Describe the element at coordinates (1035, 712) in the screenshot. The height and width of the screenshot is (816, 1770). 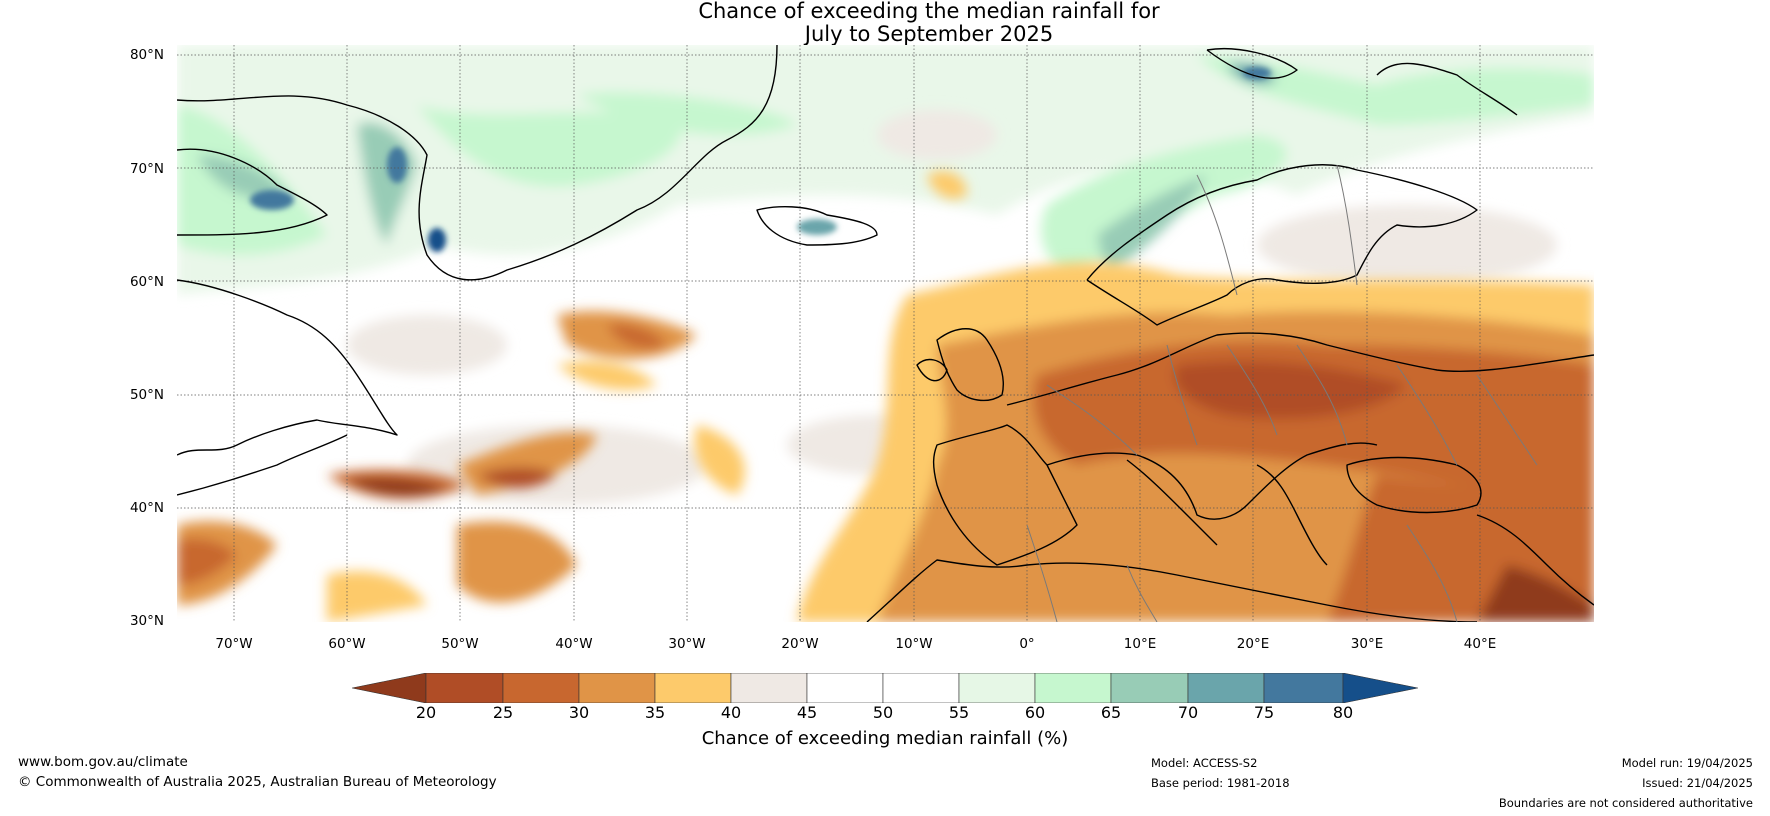
I see `colorbar-tick: 60` at that location.